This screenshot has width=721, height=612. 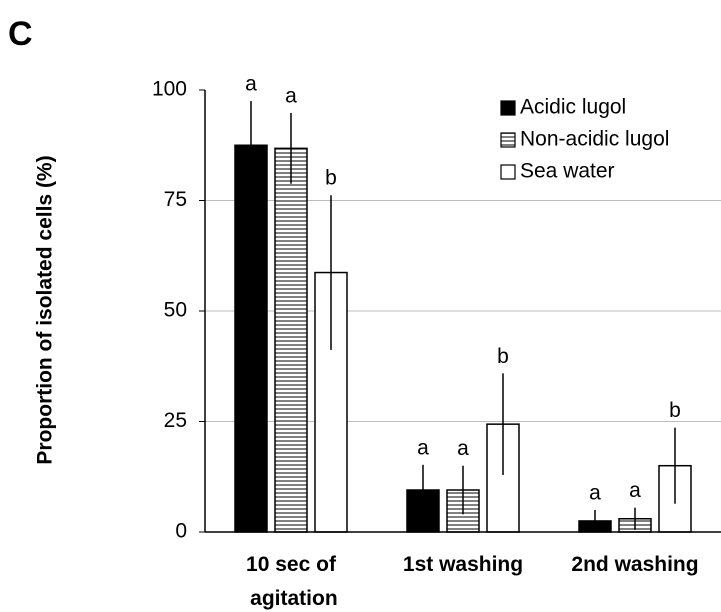 I want to click on y-tick-label: 25, so click(x=175, y=420).